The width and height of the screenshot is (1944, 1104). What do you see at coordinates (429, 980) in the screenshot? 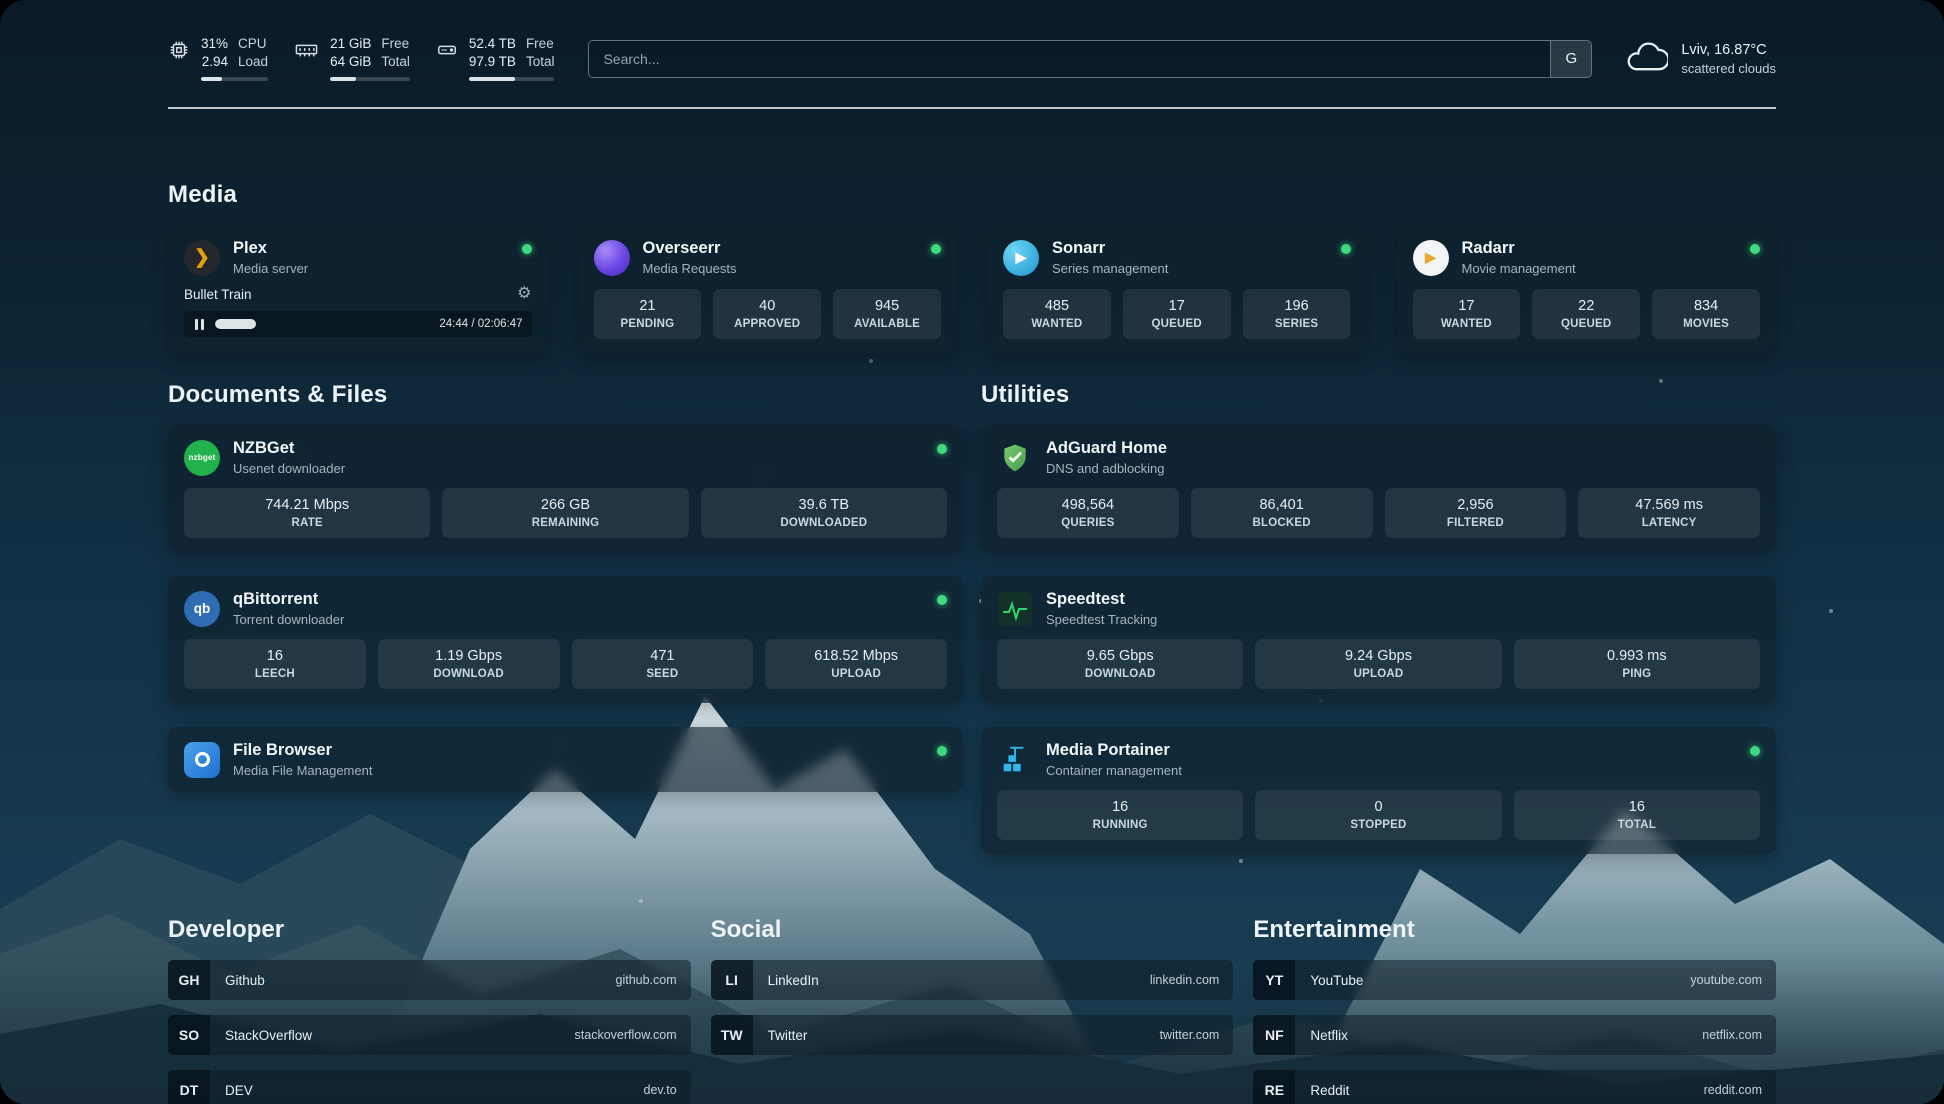
I see `bookmark-github: GH Github github.com` at bounding box center [429, 980].